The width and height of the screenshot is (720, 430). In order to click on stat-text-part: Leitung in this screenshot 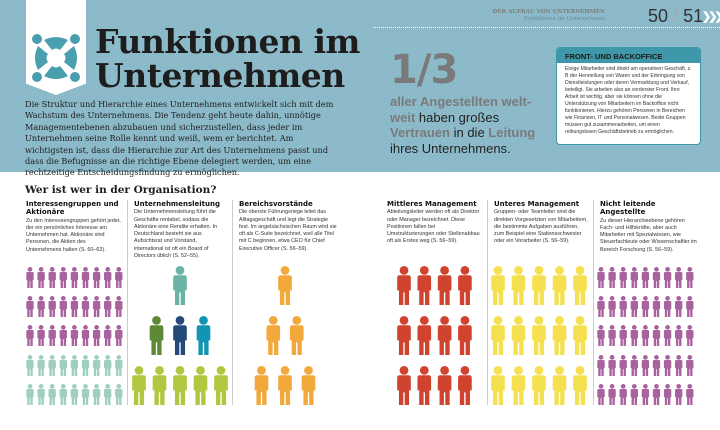, I will do `click(512, 132)`.